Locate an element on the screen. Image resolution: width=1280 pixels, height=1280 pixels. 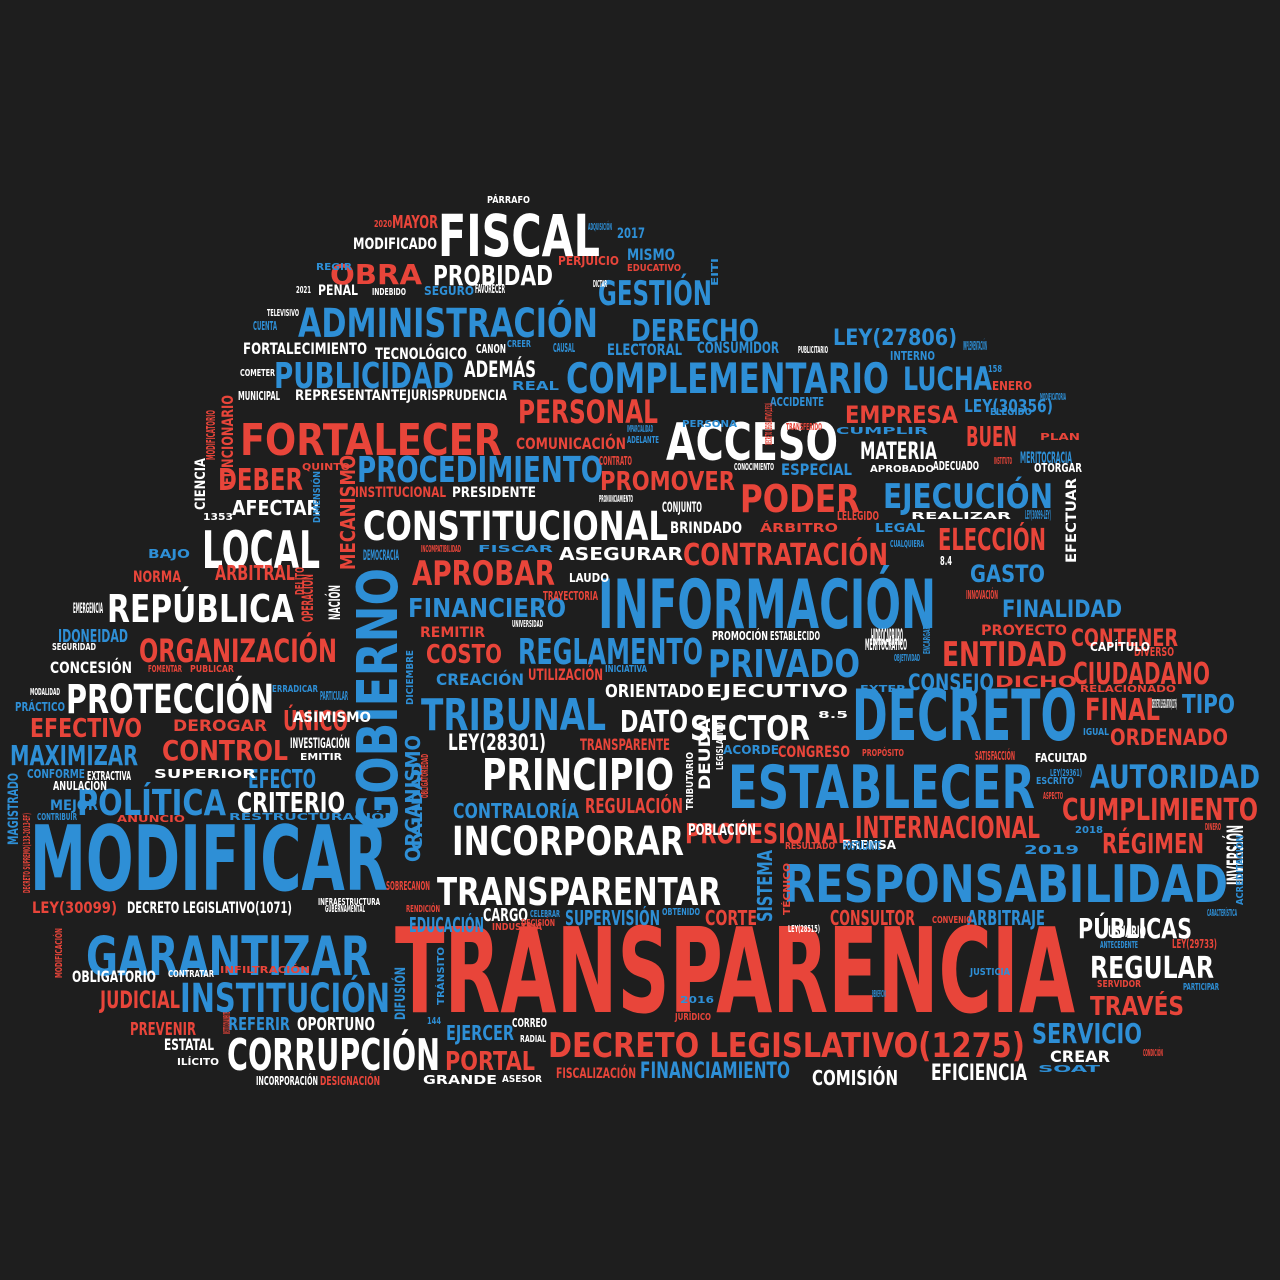
word-proposito: PROPÓSITO is located at coordinates (883, 752).